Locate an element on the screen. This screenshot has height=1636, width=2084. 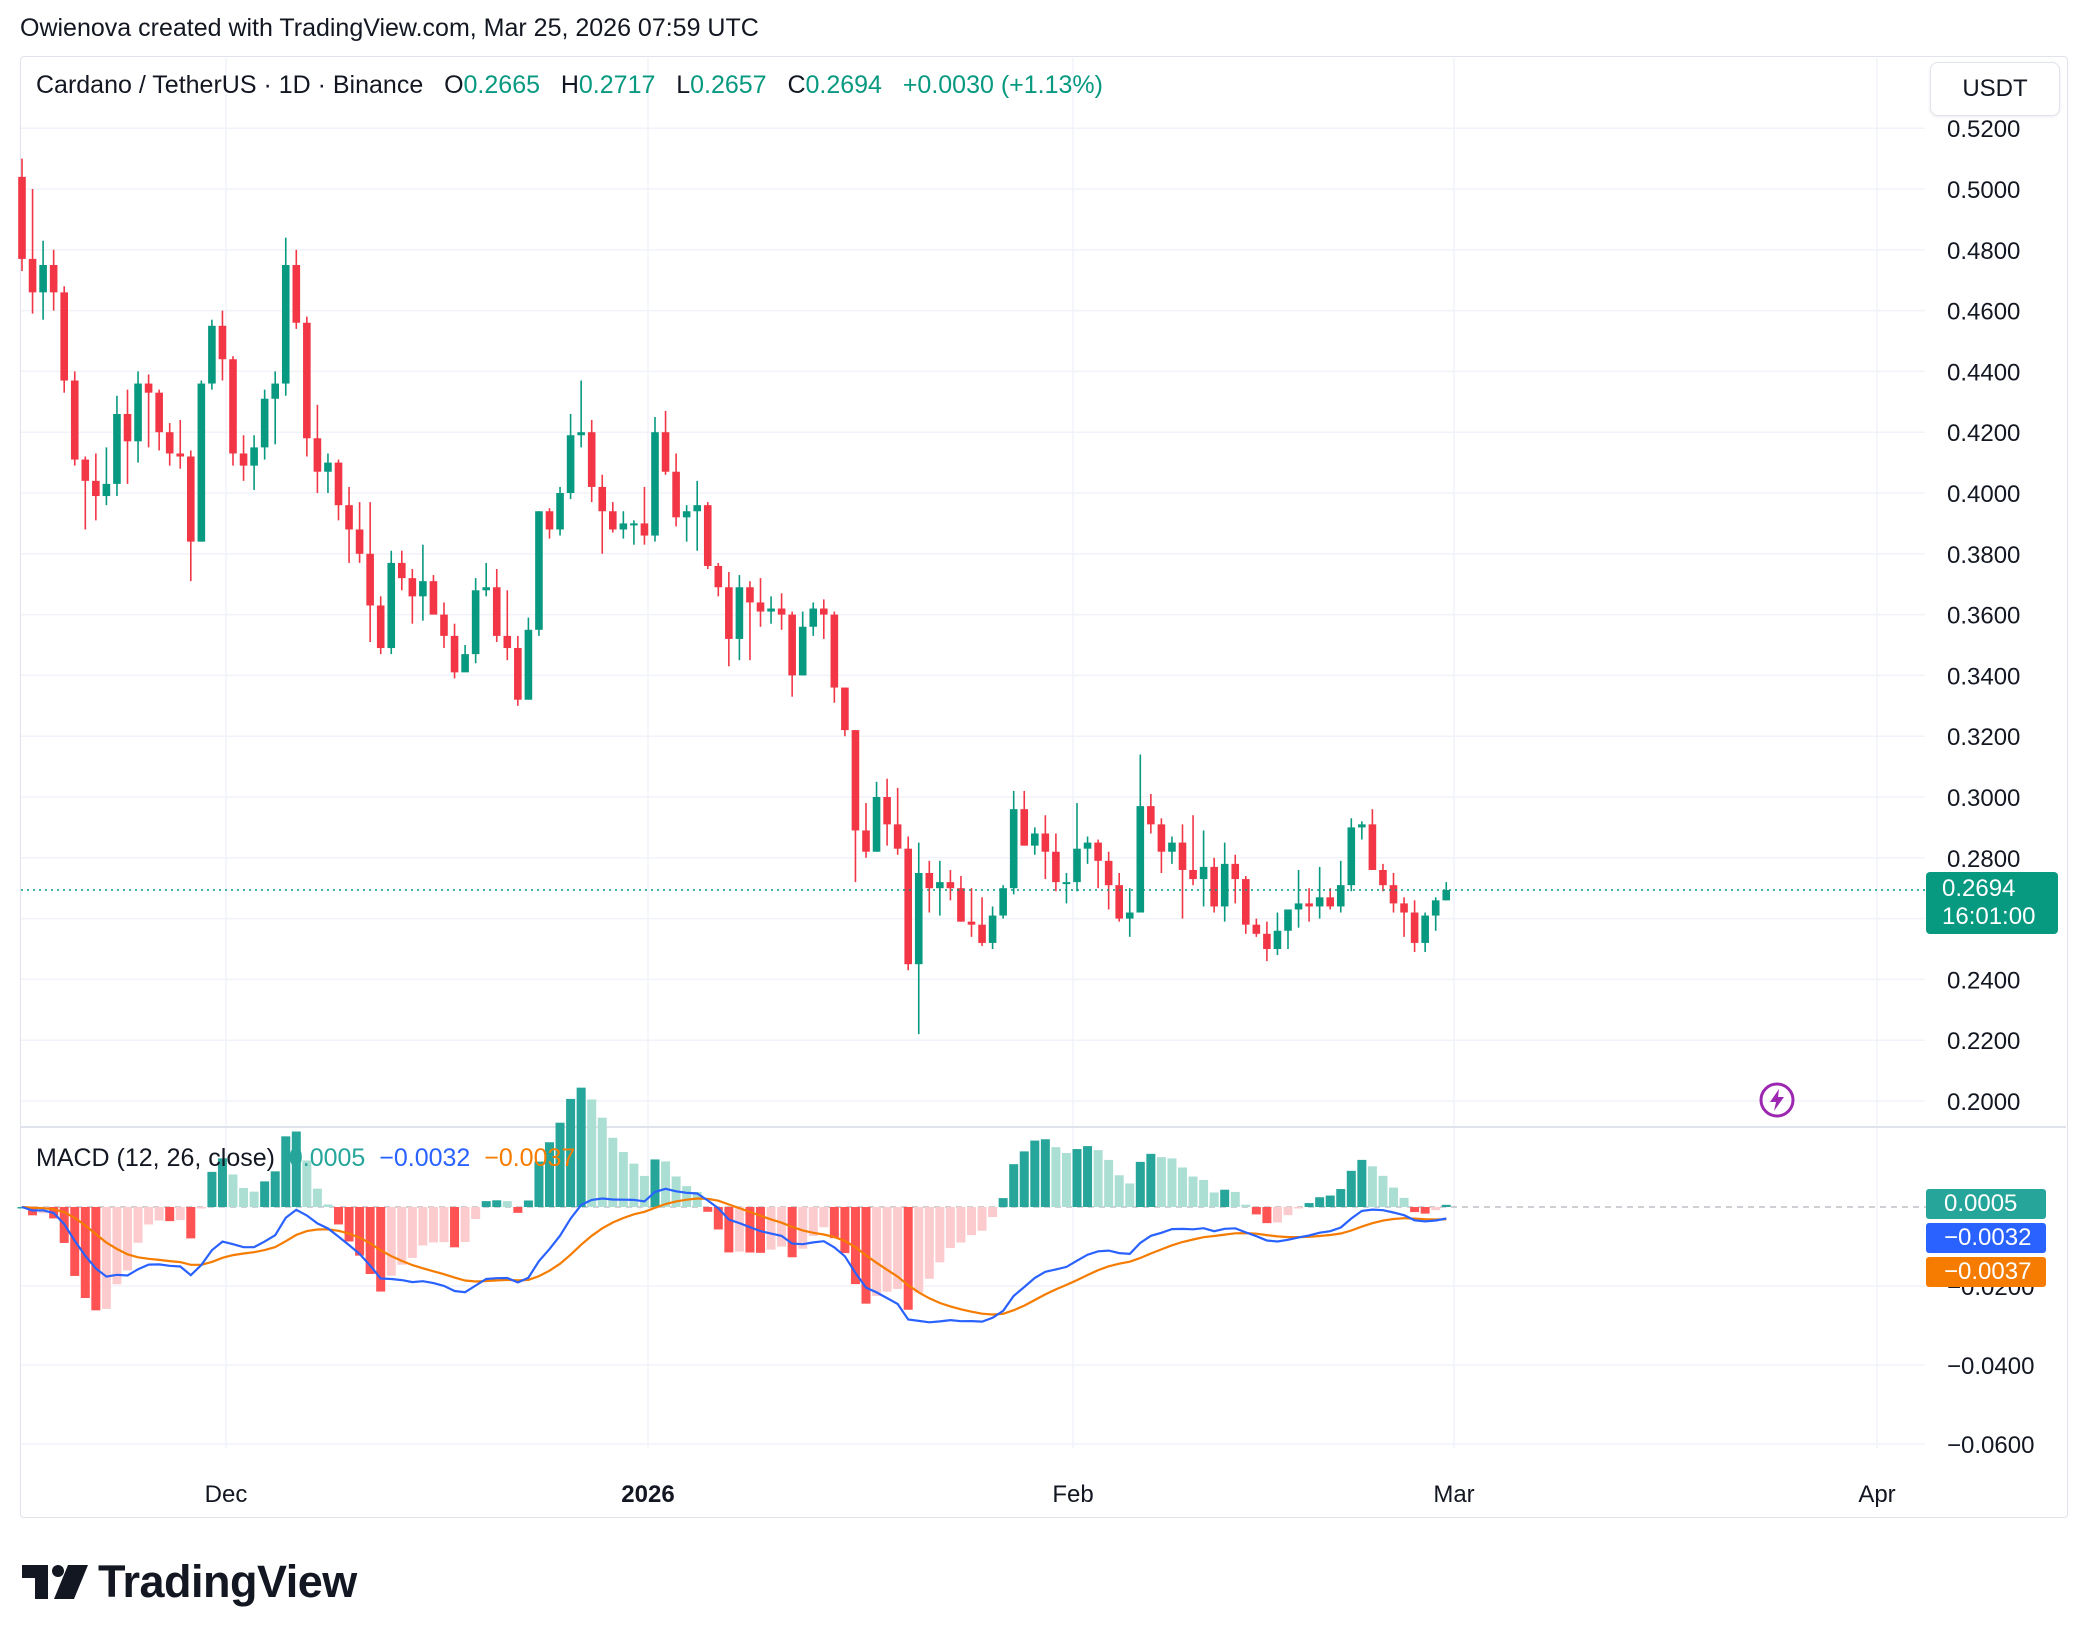
low-label: L is located at coordinates (683, 85).